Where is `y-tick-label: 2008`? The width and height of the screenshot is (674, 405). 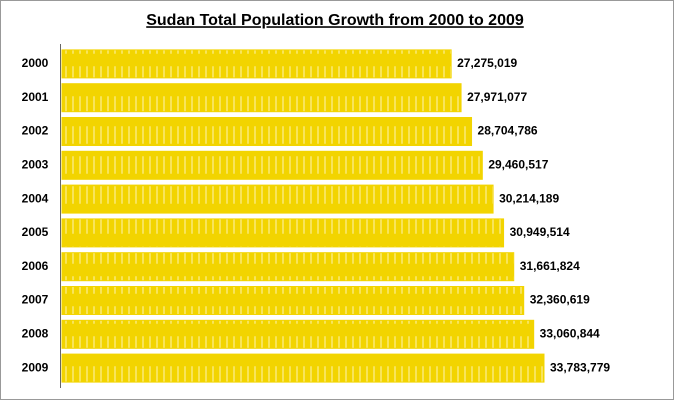
y-tick-label: 2008 is located at coordinates (35, 333).